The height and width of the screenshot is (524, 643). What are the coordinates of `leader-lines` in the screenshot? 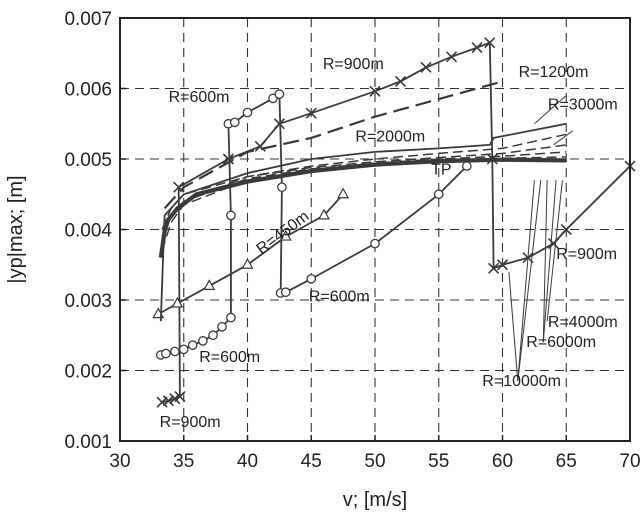 It's located at (540, 238).